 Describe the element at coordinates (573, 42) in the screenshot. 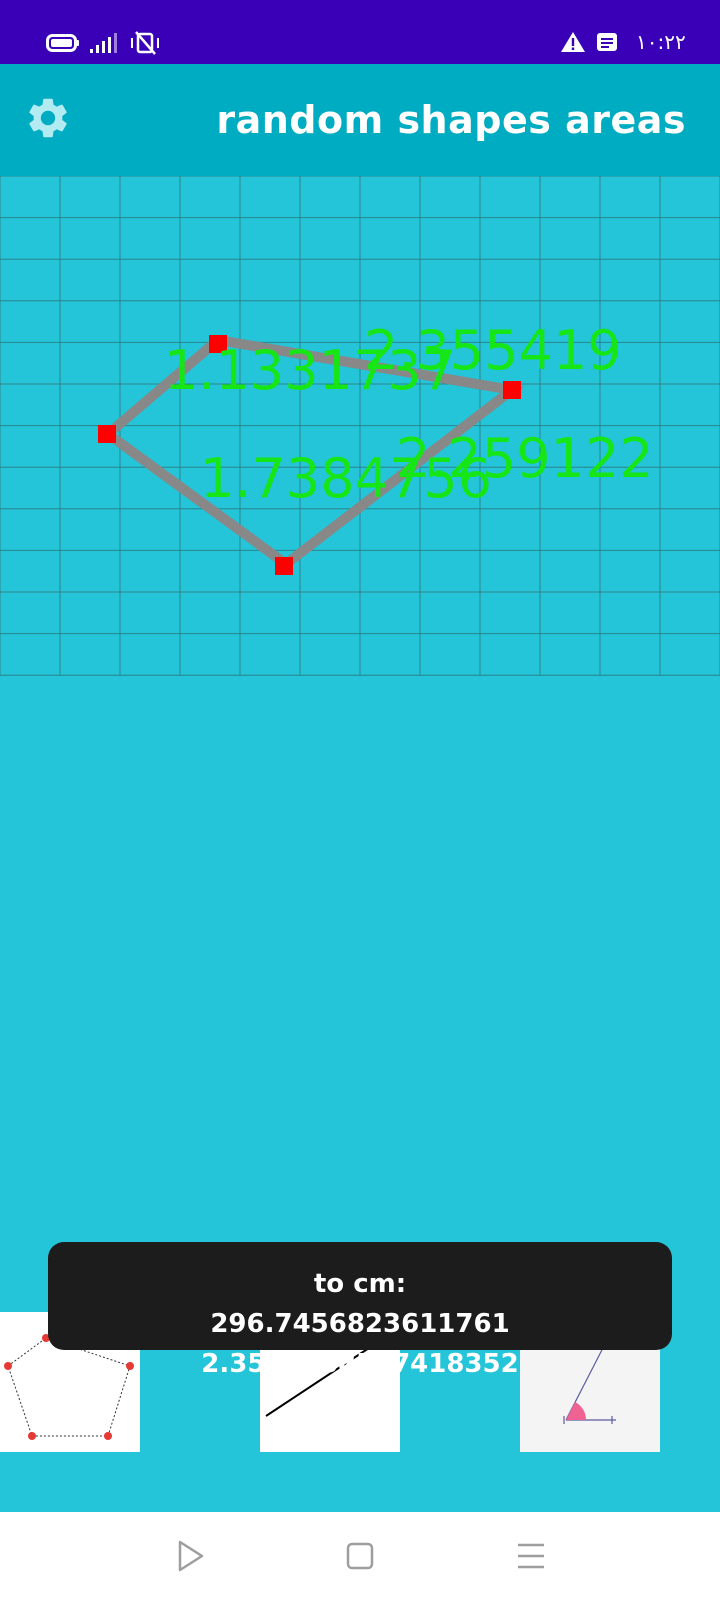

I see `warning-icon` at that location.